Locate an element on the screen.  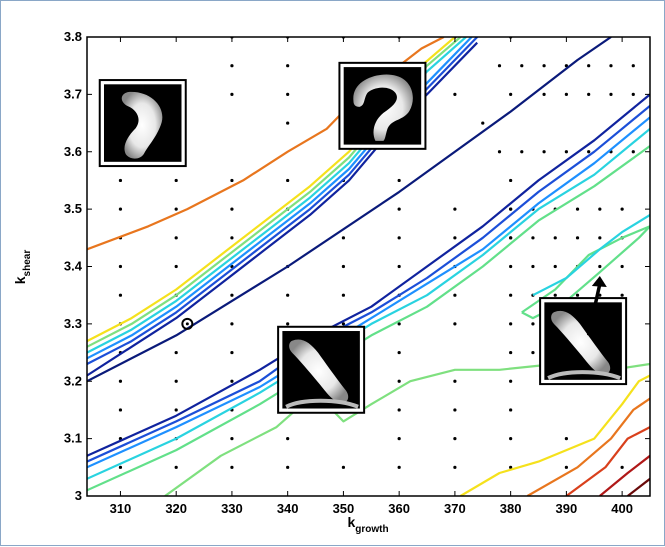
arrow-shaft is located at coordinates (594, 309).